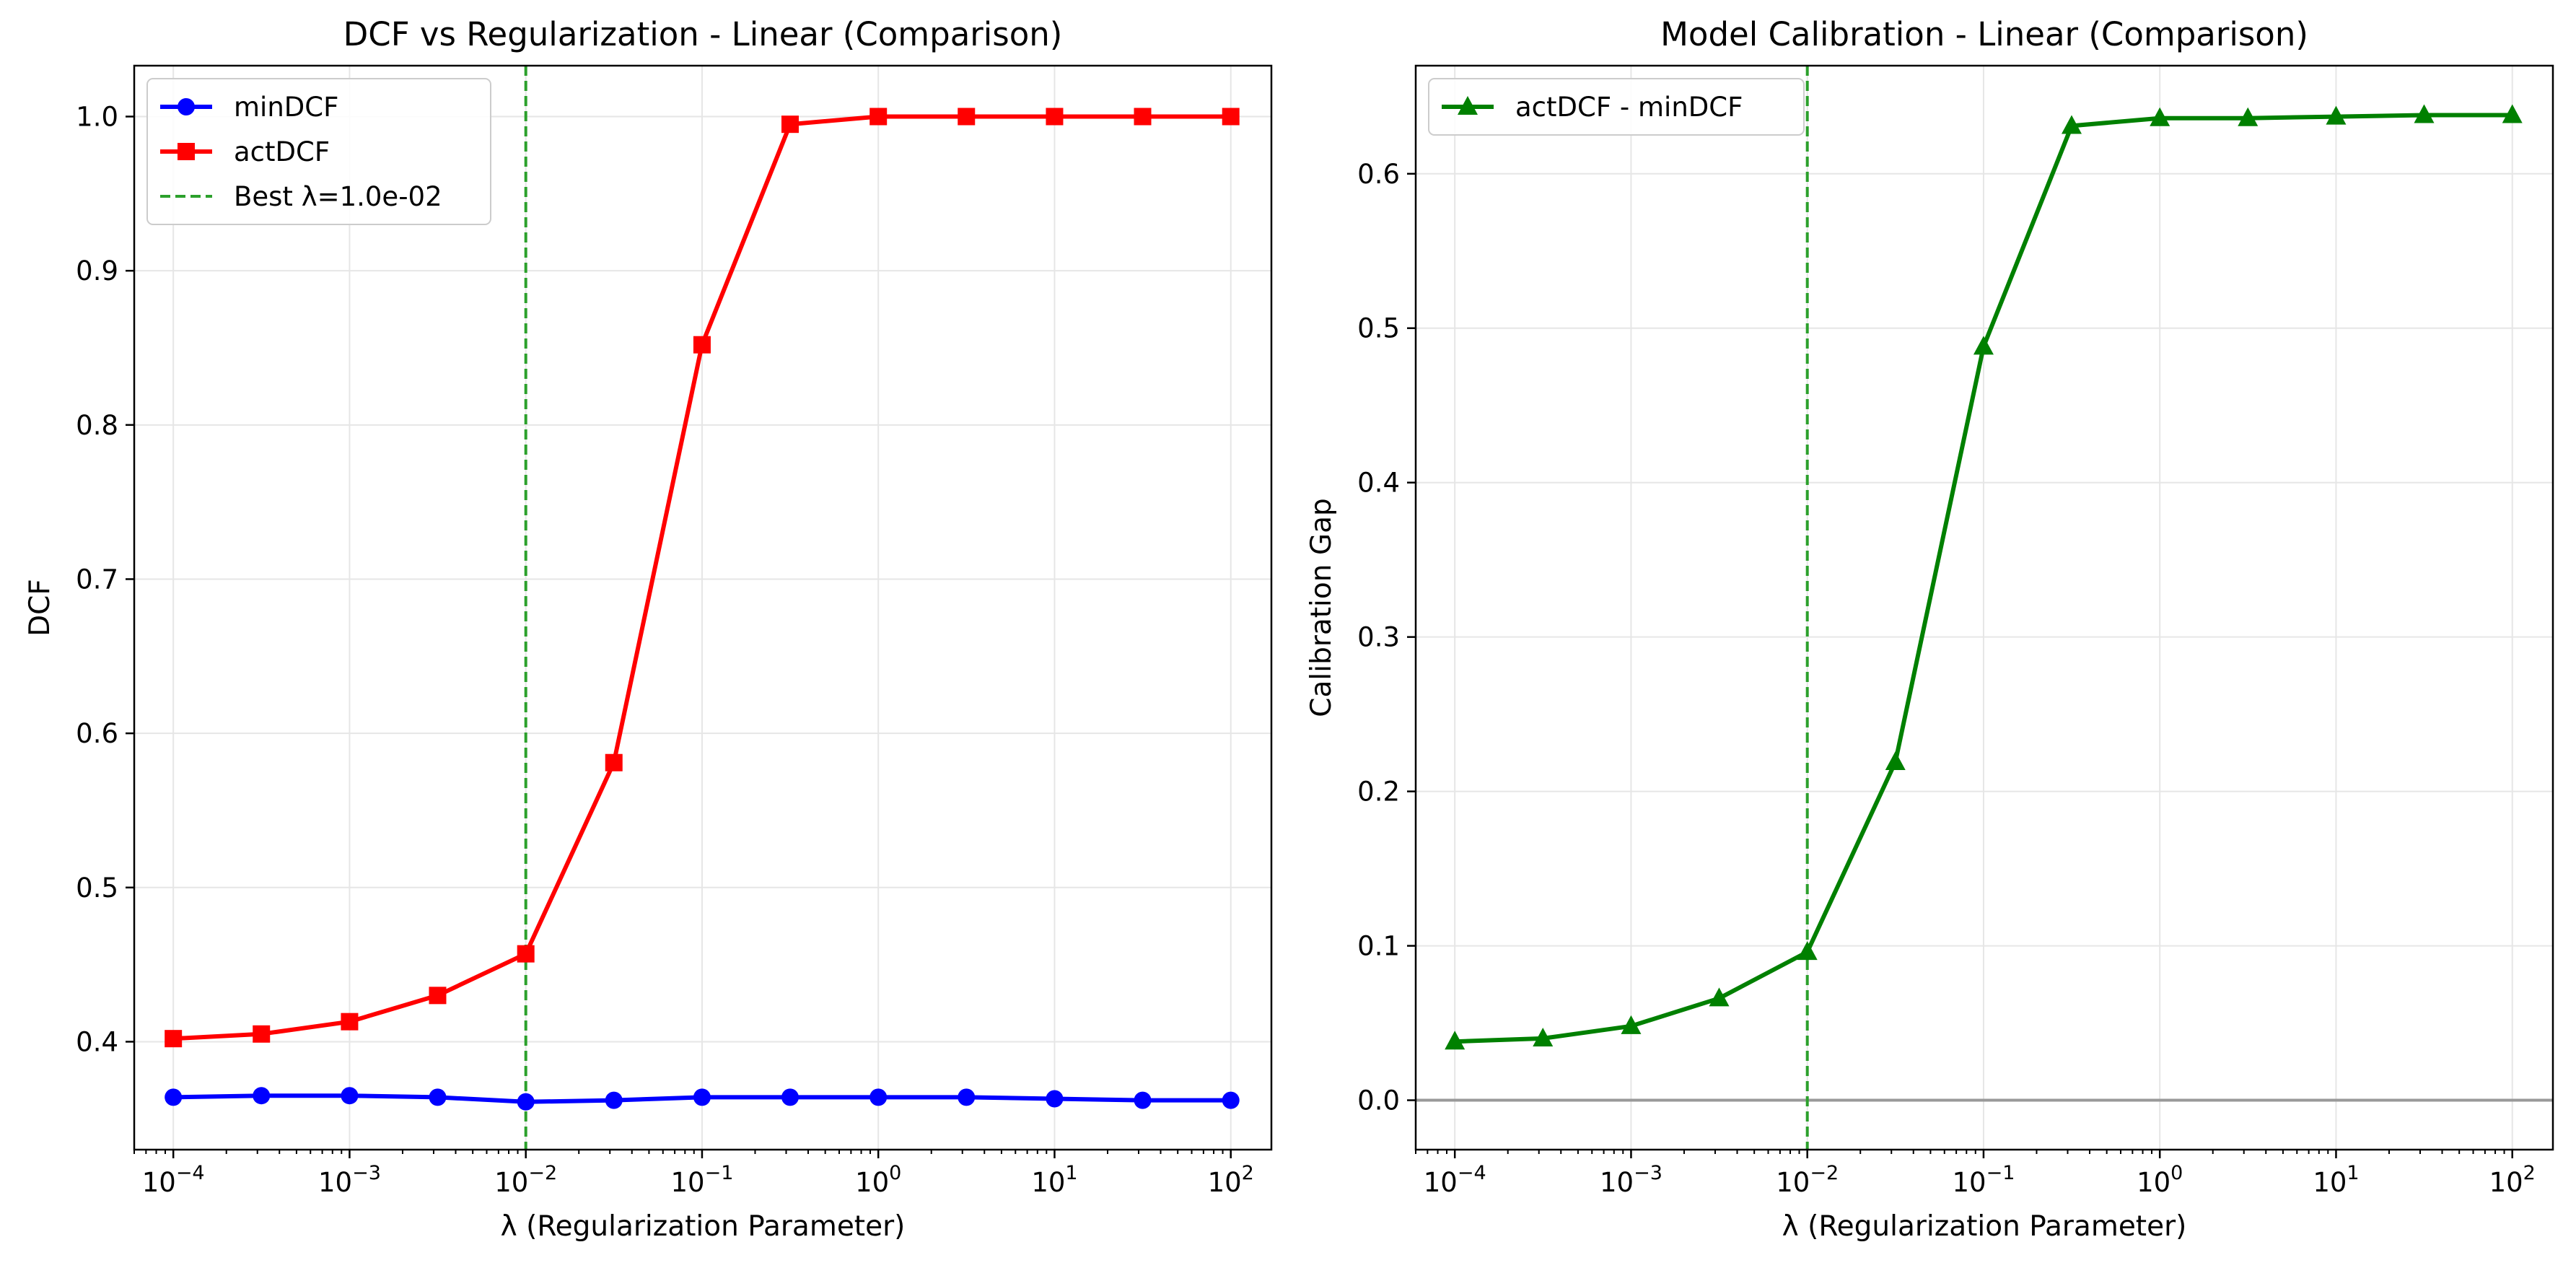  I want to click on legend-label: Best λ=1.0e-02, so click(338, 196).